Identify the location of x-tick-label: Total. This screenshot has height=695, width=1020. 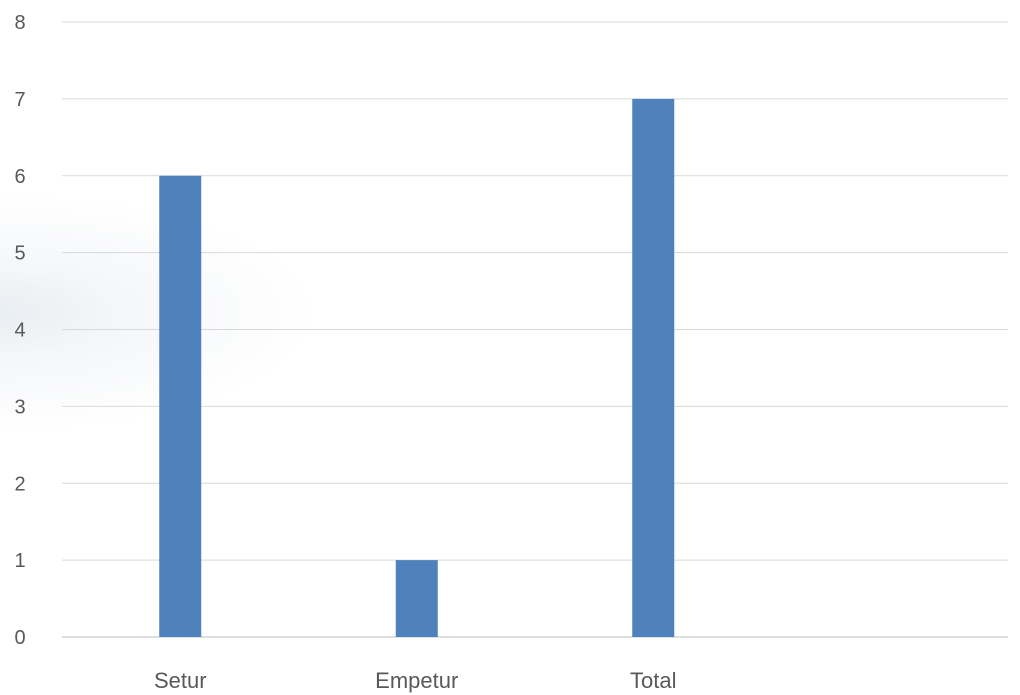
(653, 680).